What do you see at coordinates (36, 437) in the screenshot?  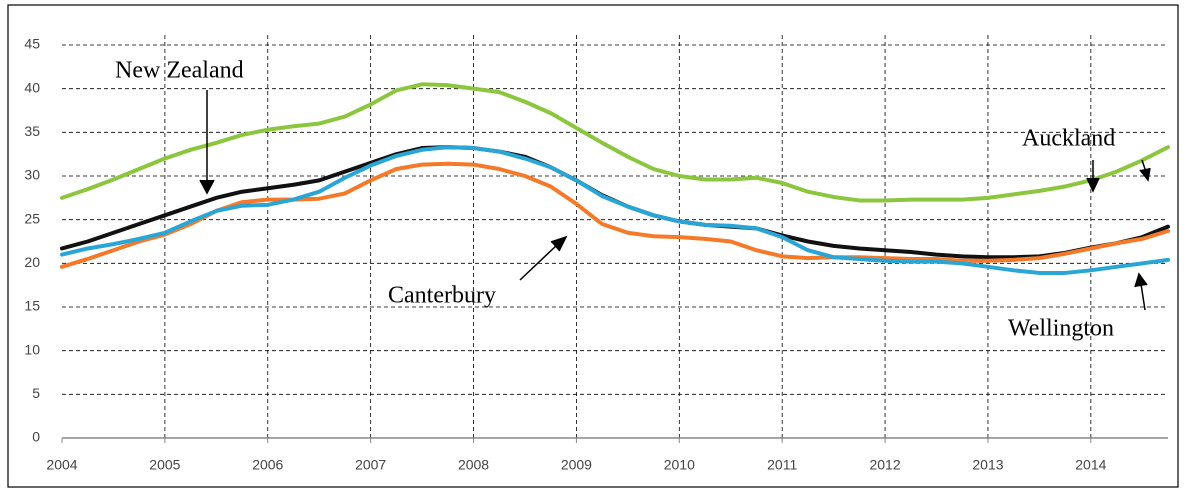 I see `y-tick-label: 0` at bounding box center [36, 437].